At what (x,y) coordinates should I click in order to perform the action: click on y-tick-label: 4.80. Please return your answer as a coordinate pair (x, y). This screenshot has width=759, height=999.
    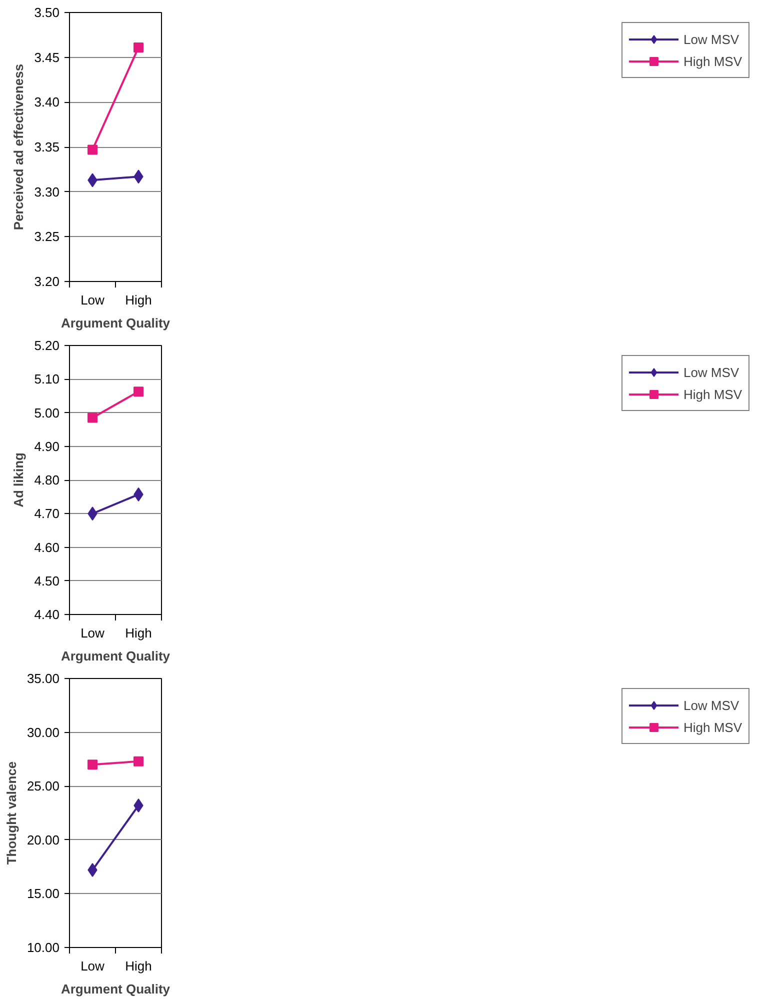
    Looking at the image, I should click on (47, 480).